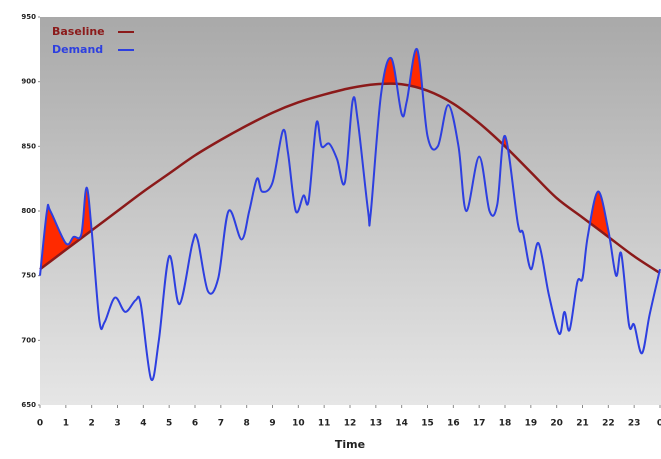 This screenshot has width=661, height=459. What do you see at coordinates (453, 424) in the screenshot?
I see `x-tick-label: 16` at bounding box center [453, 424].